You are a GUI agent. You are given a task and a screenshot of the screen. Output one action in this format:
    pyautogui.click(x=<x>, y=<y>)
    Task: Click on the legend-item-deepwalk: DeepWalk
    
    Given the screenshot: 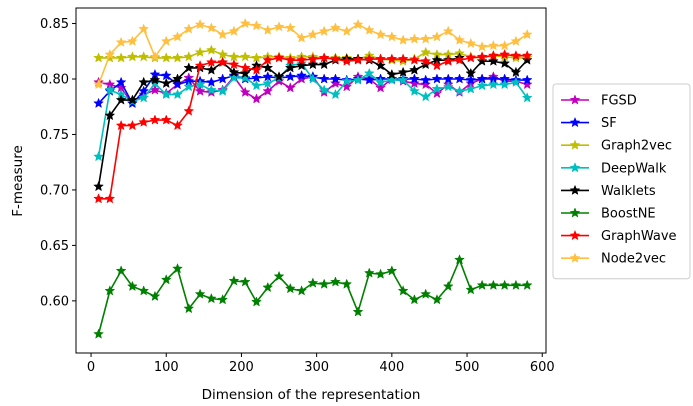 What is the action you would take?
    pyautogui.click(x=614, y=168)
    